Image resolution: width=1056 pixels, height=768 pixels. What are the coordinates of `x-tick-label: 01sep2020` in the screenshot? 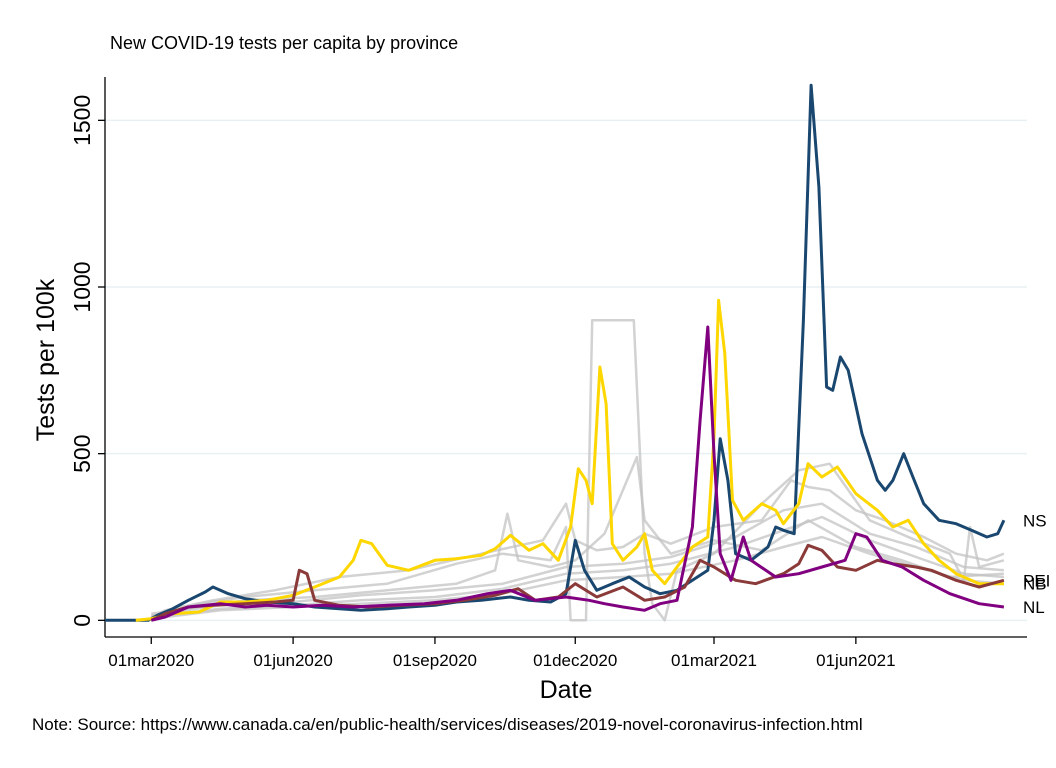 It's located at (435, 660).